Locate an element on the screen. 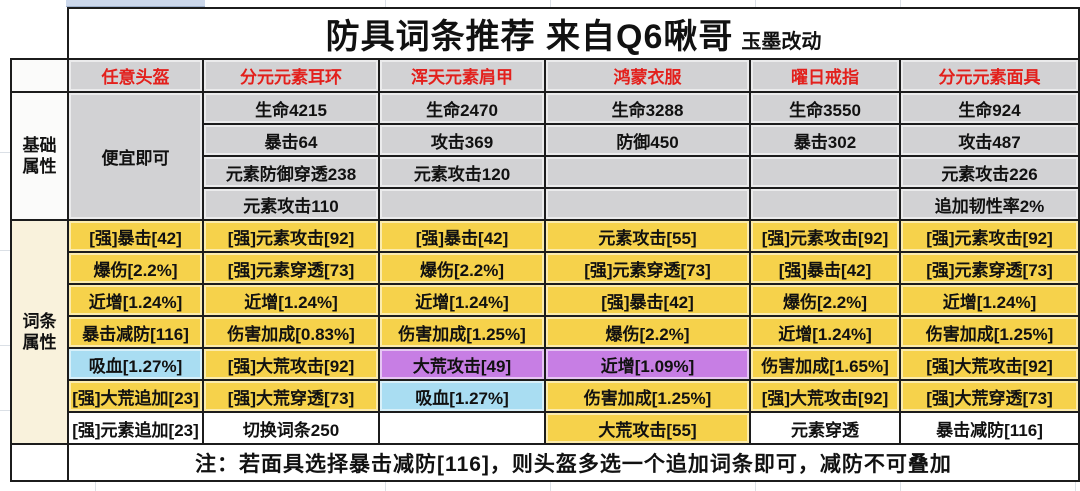 The width and height of the screenshot is (1080, 491). column-header-helmet: 任意头盔 is located at coordinates (135, 75).